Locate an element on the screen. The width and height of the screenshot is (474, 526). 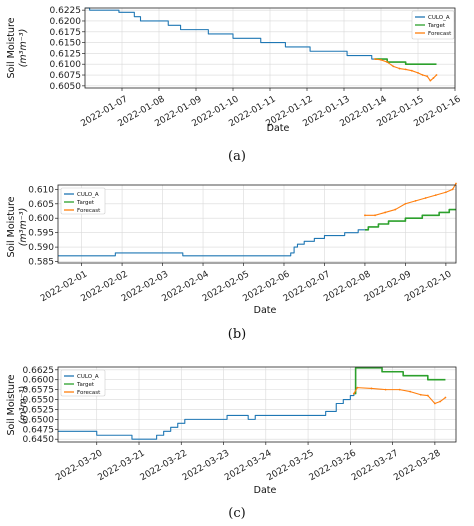
y-tick-label: 0.605 is located at coordinates (41, 205).